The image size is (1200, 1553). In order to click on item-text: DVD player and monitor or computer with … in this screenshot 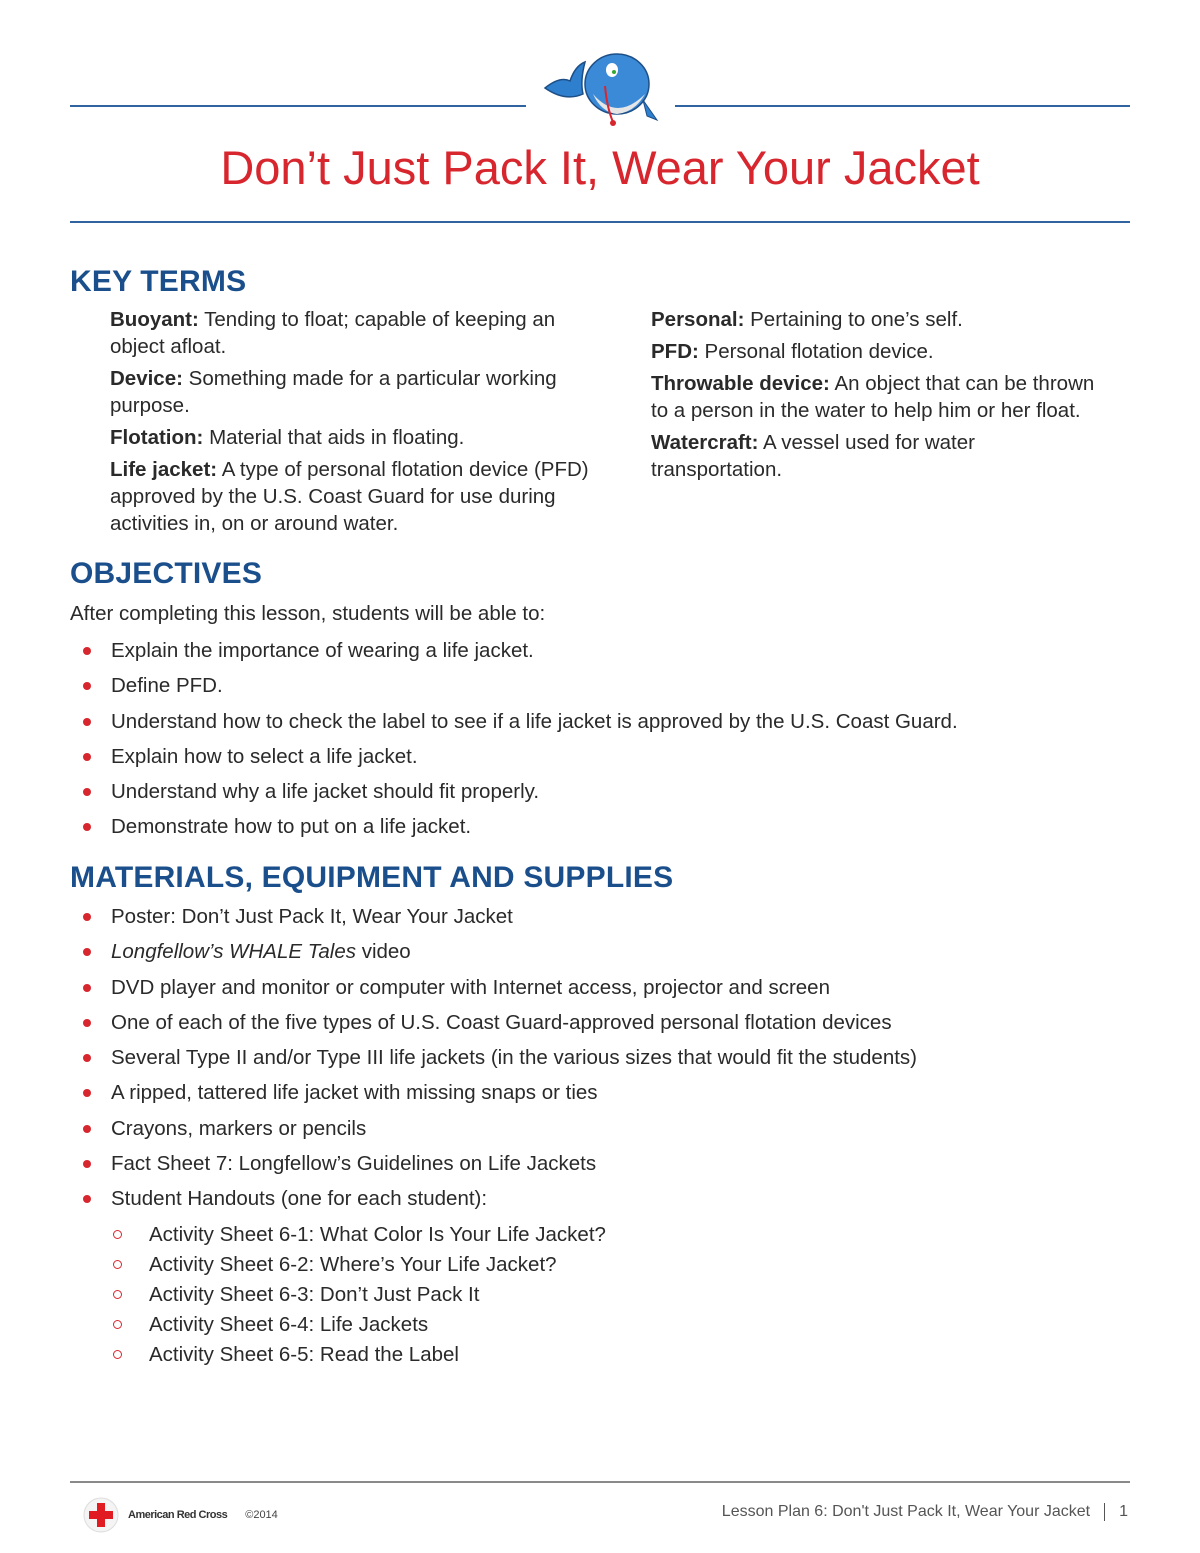, I will do `click(470, 987)`.